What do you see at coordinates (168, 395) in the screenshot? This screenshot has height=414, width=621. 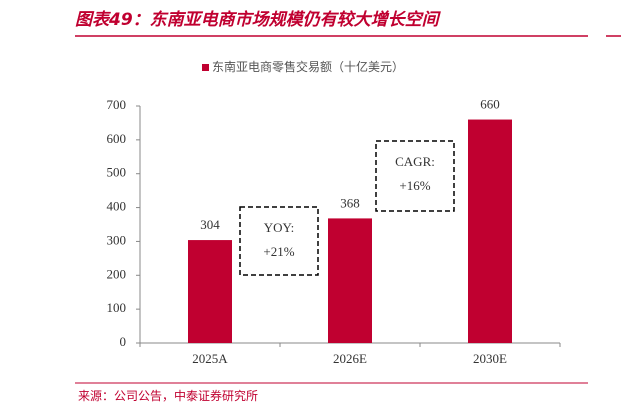 I see `source: 来源：公司公告，中泰证券研究所` at bounding box center [168, 395].